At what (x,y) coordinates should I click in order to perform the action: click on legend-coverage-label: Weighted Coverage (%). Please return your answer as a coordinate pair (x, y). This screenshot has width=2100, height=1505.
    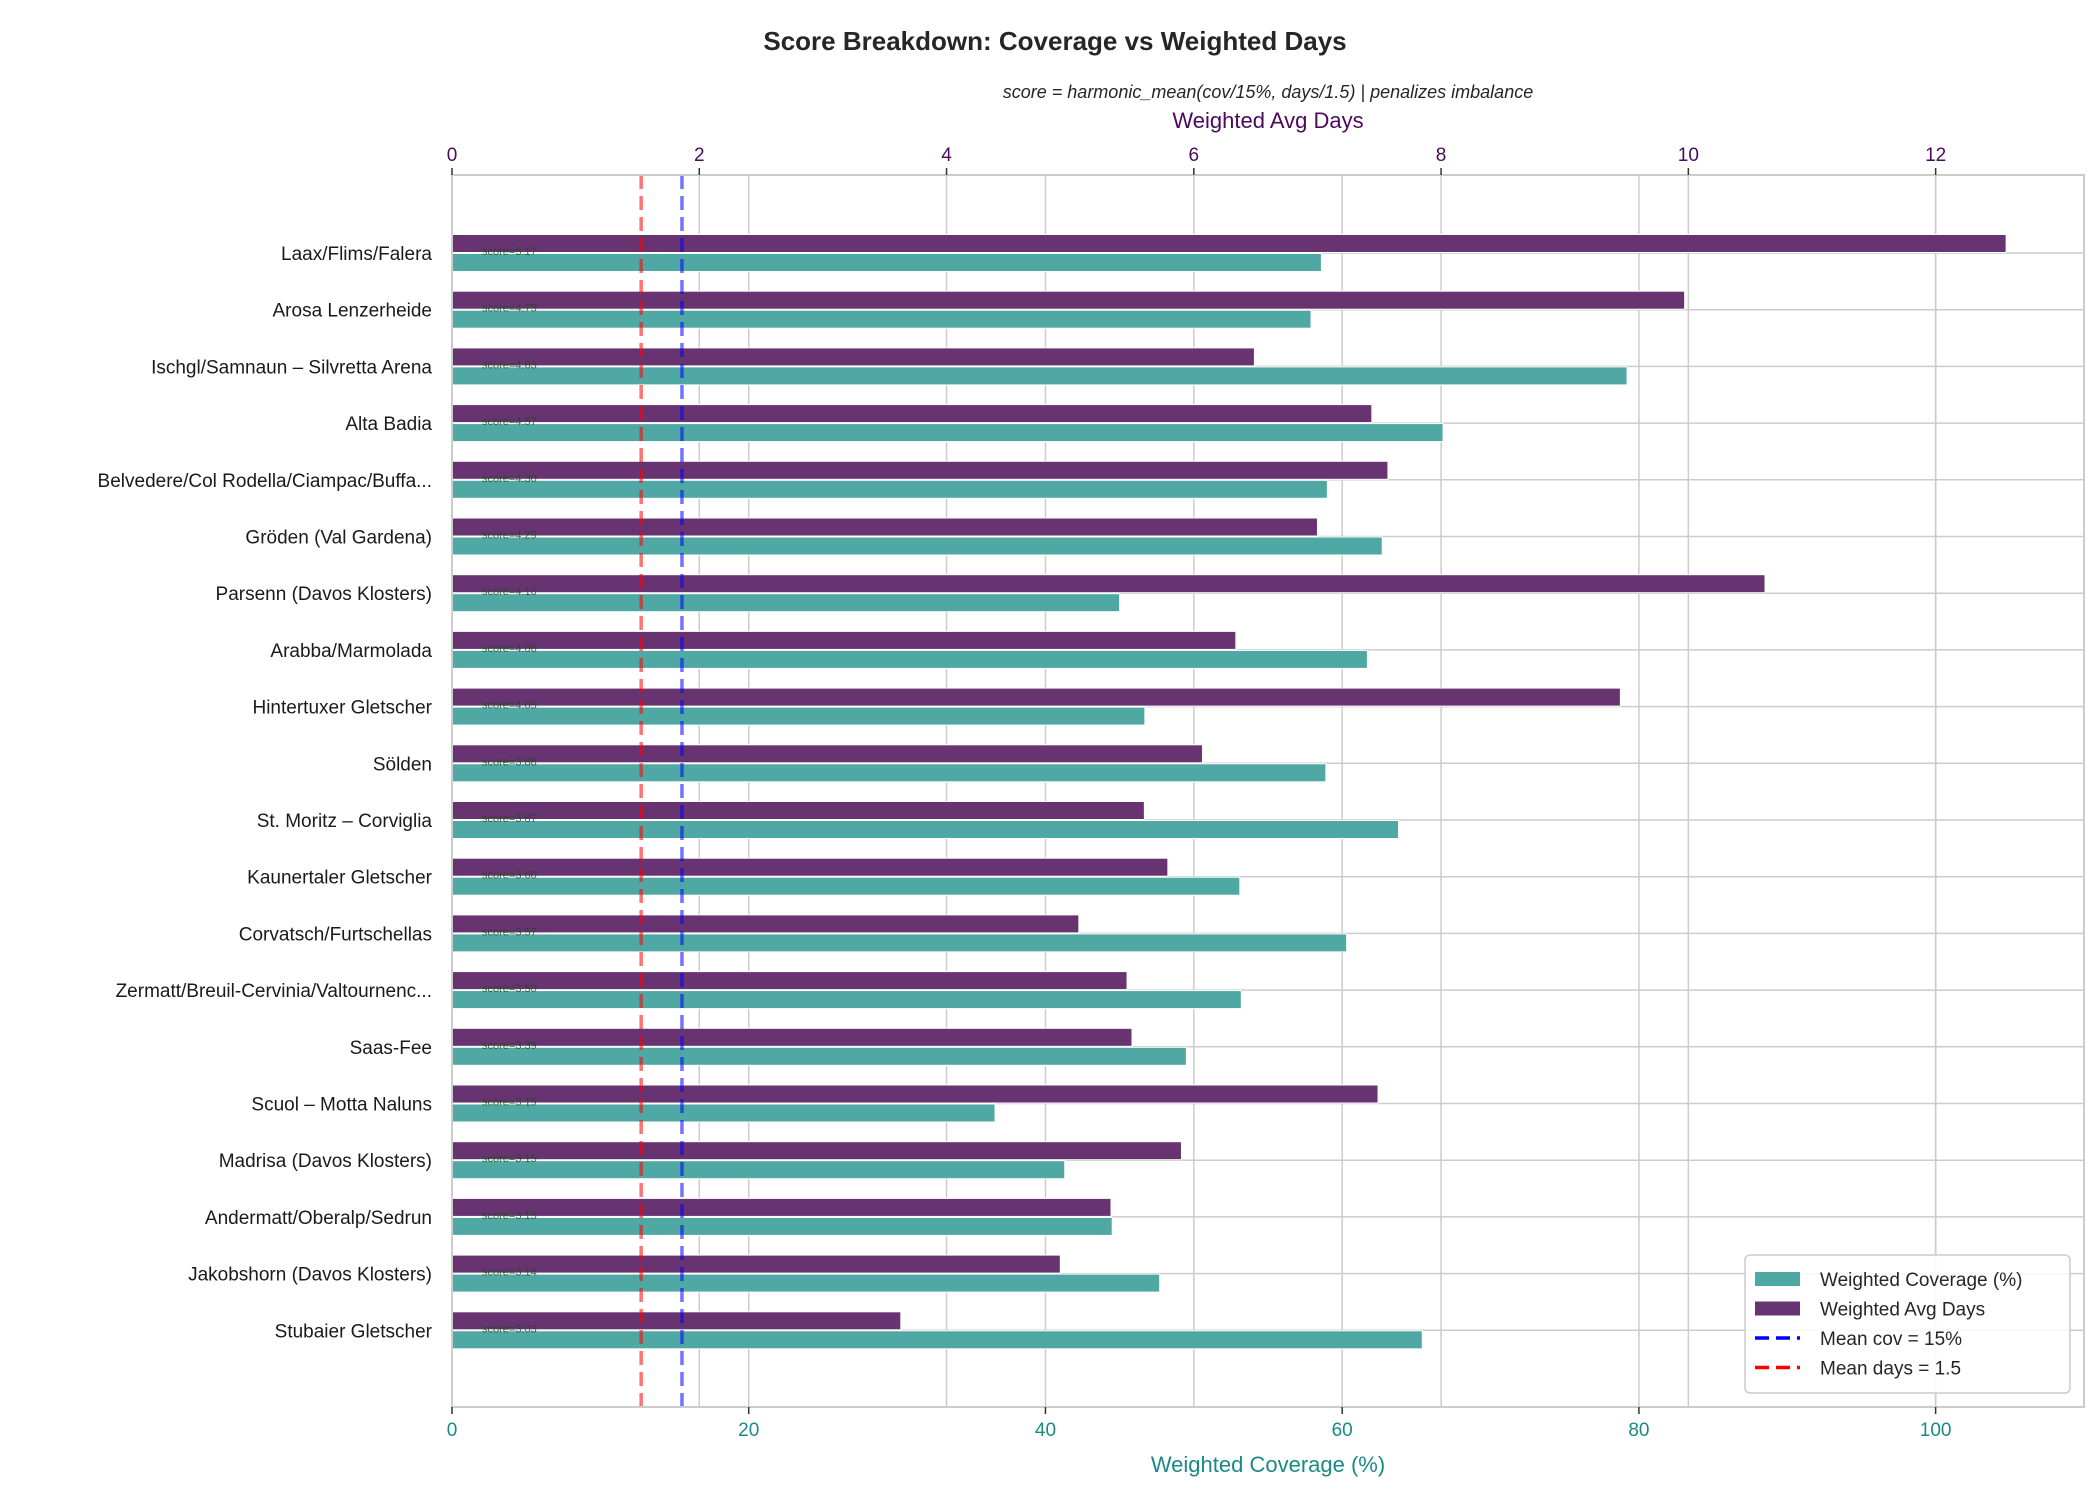
    Looking at the image, I should click on (1921, 1280).